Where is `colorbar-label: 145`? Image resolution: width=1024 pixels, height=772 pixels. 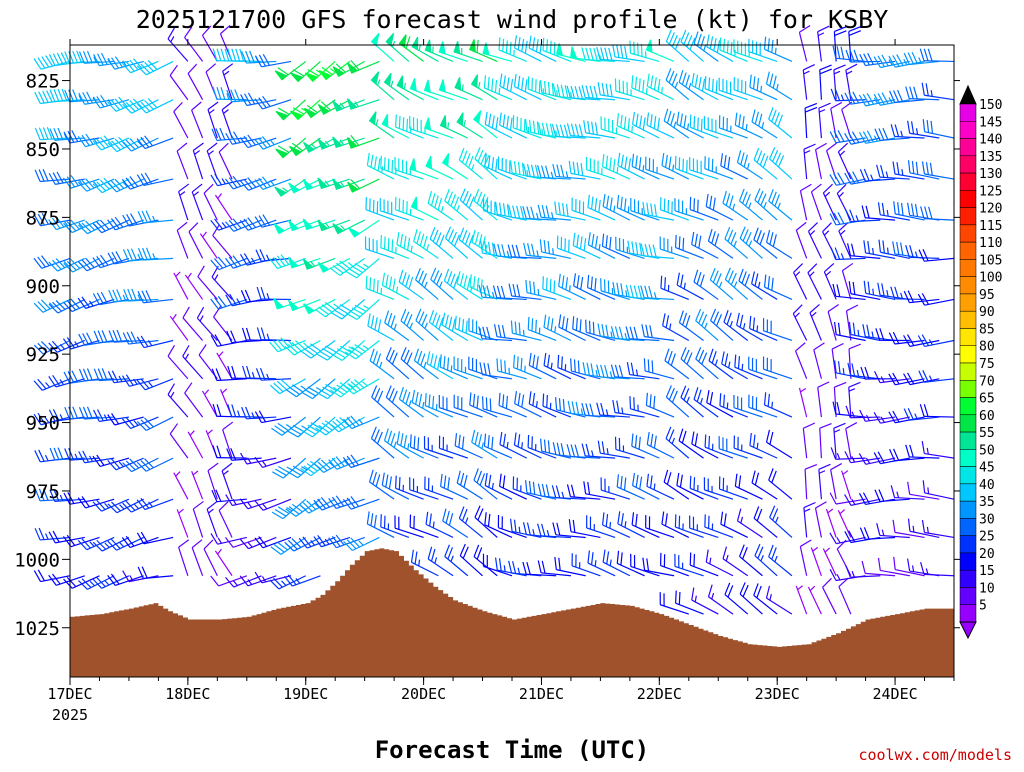 colorbar-label: 145 is located at coordinates (990, 122).